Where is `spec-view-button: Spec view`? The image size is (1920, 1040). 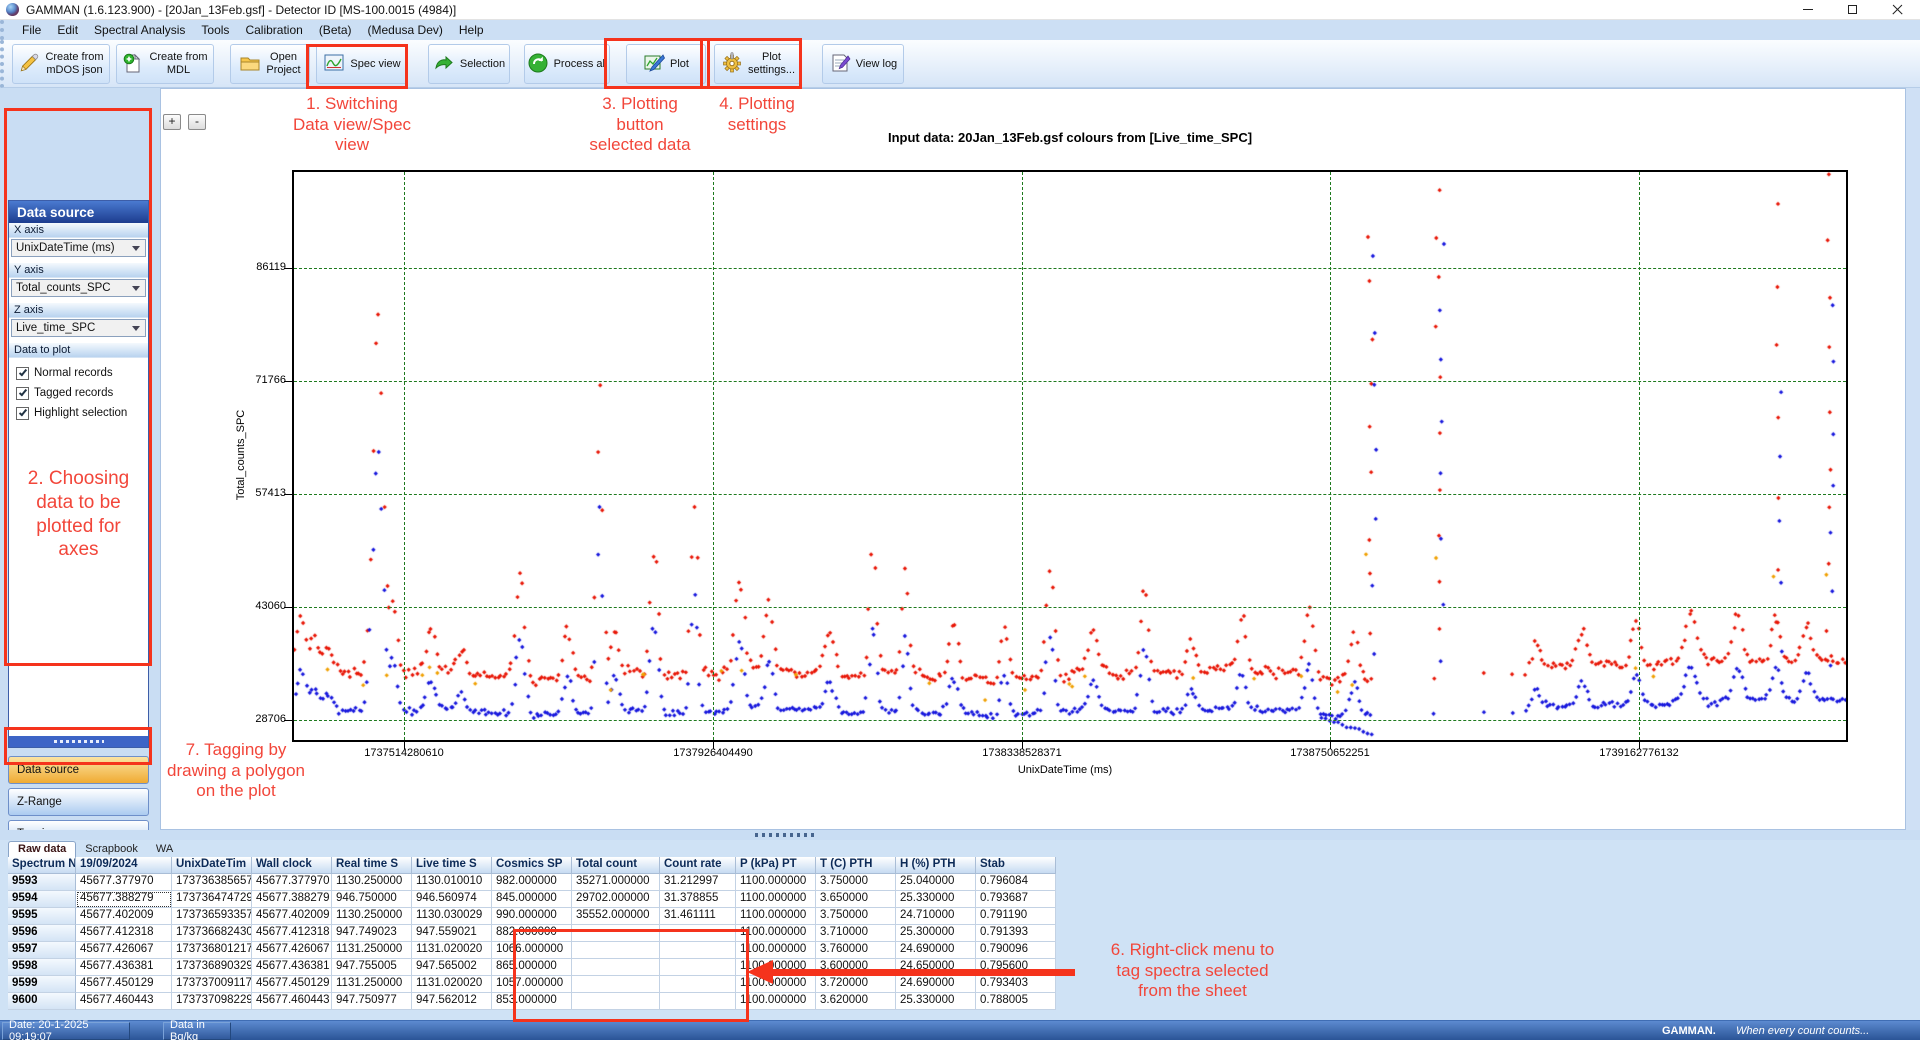 spec-view-button: Spec view is located at coordinates (362, 64).